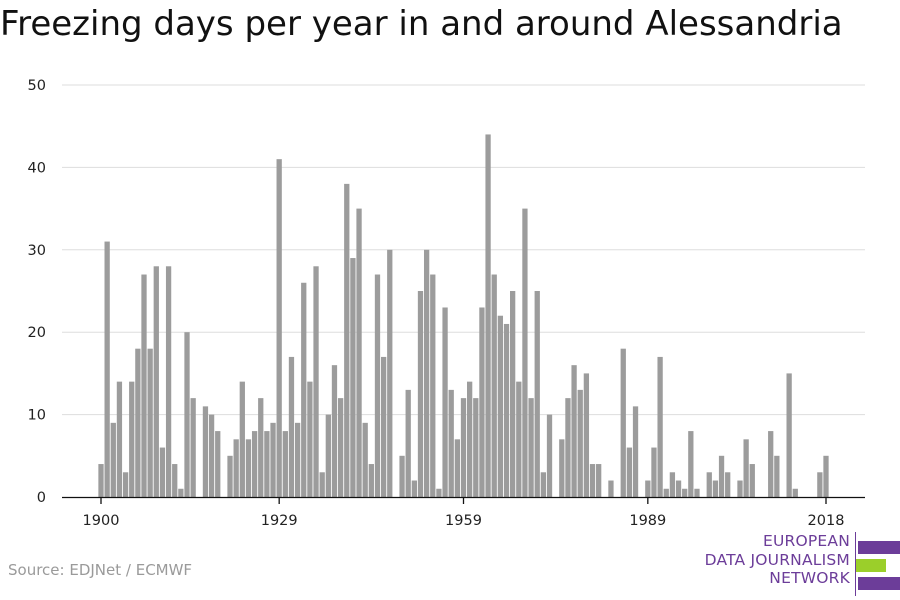 Image resolution: width=900 pixels, height=600 pixels. Describe the element at coordinates (879, 583) in the screenshot. I see `logo-bar-purple-bottom` at that location.